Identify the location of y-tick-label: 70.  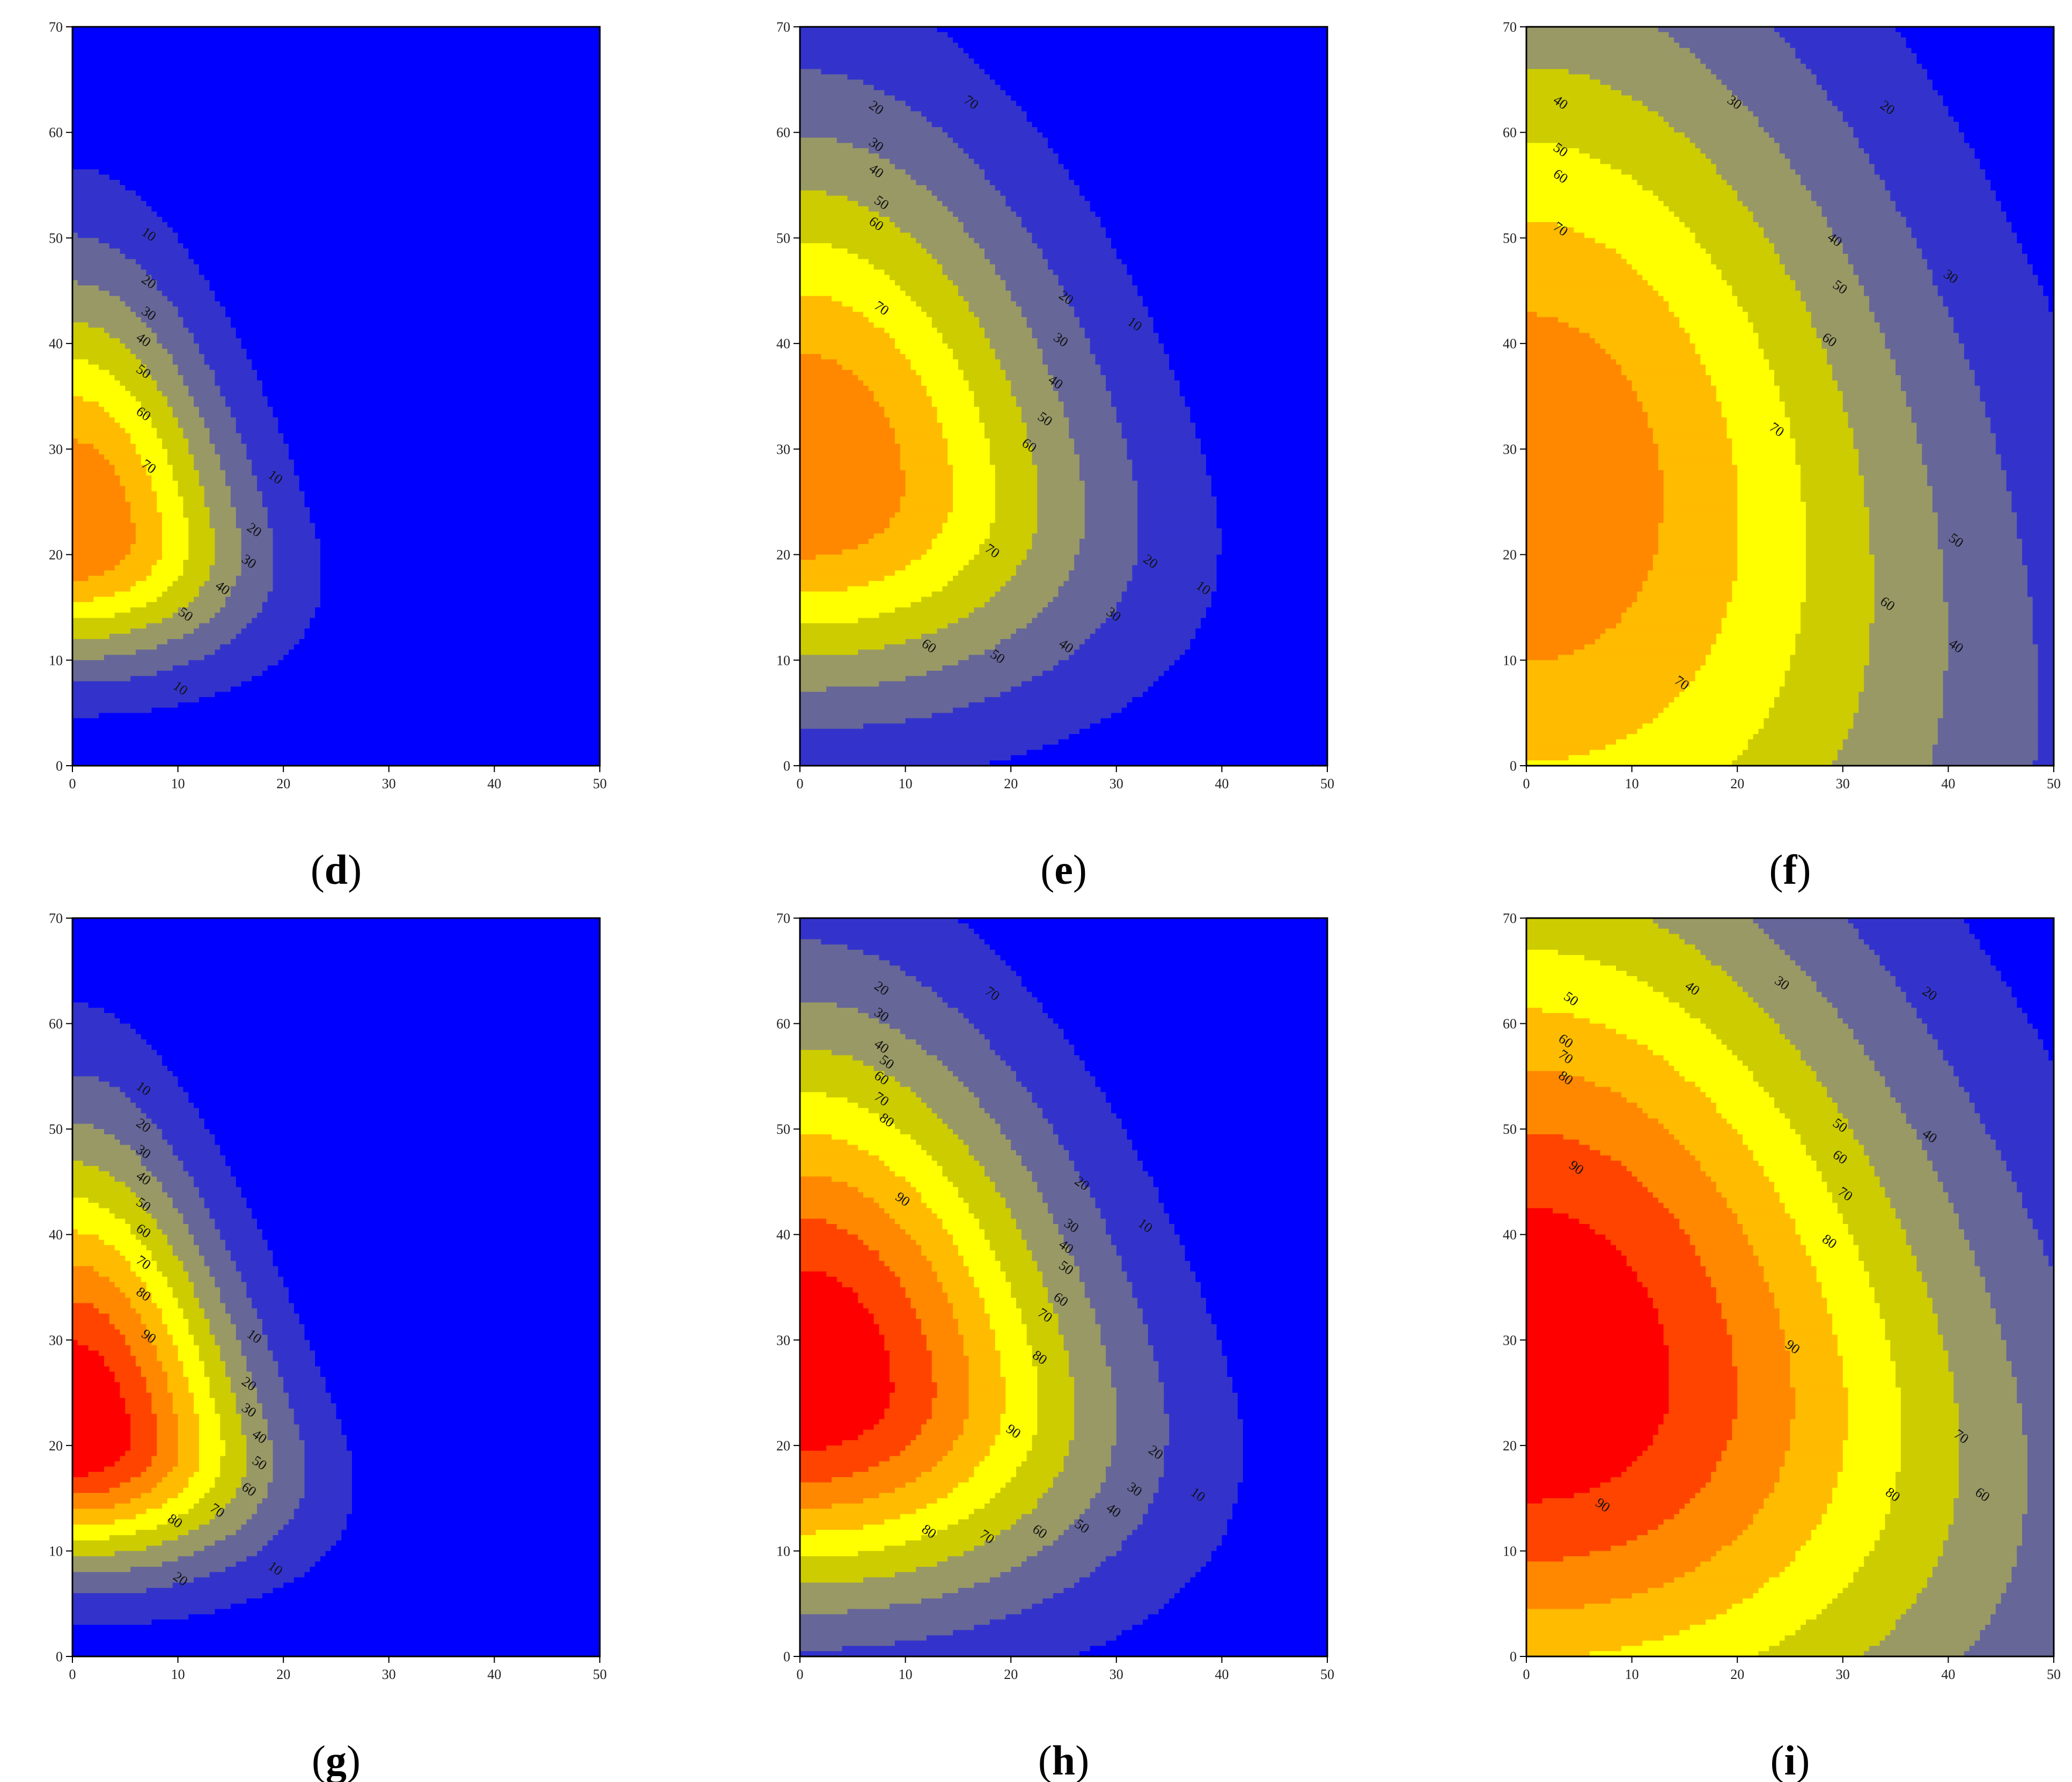
(56, 27).